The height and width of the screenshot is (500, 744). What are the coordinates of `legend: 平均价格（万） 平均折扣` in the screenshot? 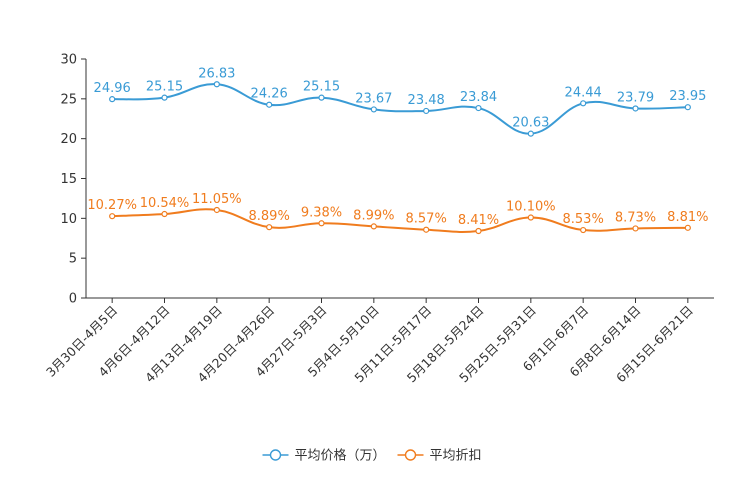 It's located at (372, 456).